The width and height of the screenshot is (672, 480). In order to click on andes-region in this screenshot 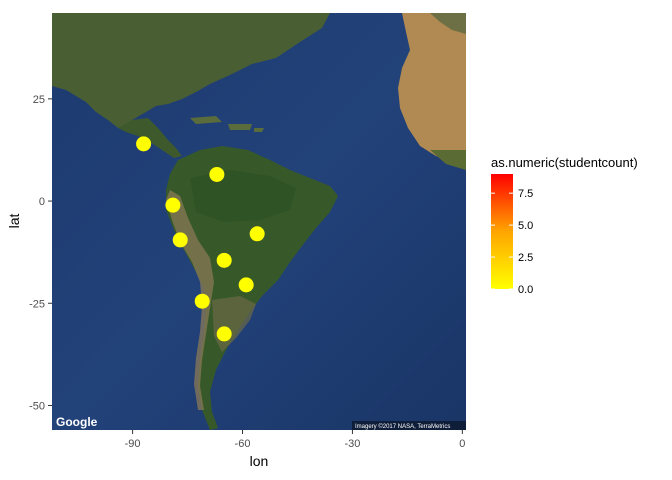, I will do `click(190, 300)`.